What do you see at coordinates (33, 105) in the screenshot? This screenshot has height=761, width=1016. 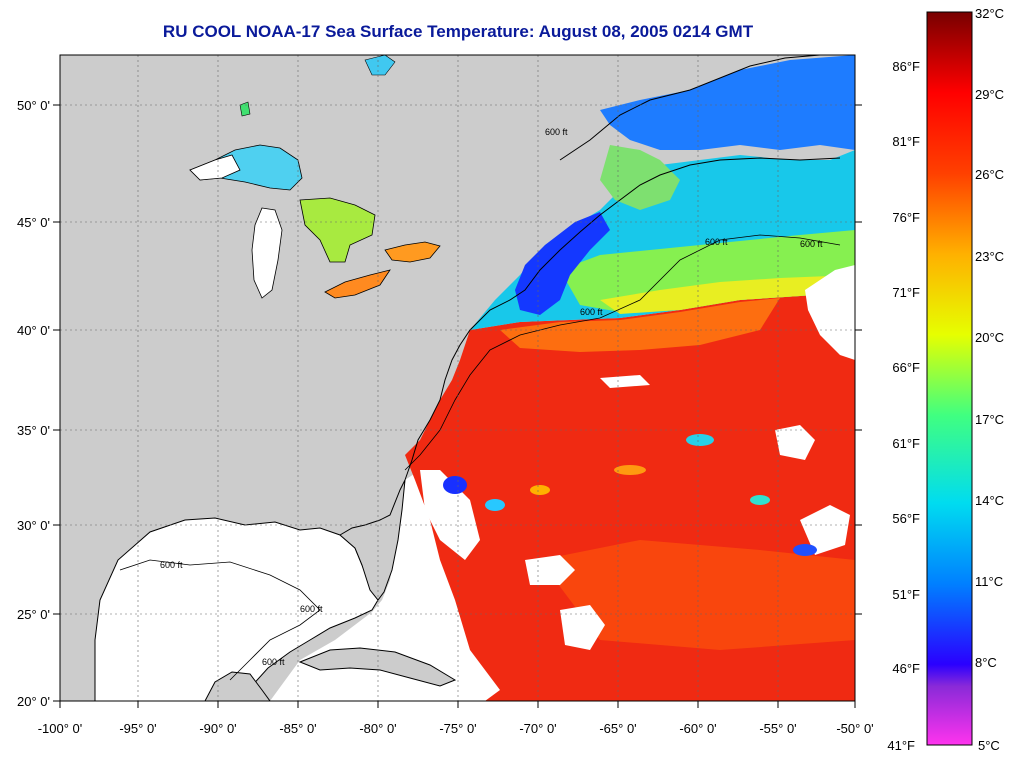 I see `lat-label: 50° 0'` at bounding box center [33, 105].